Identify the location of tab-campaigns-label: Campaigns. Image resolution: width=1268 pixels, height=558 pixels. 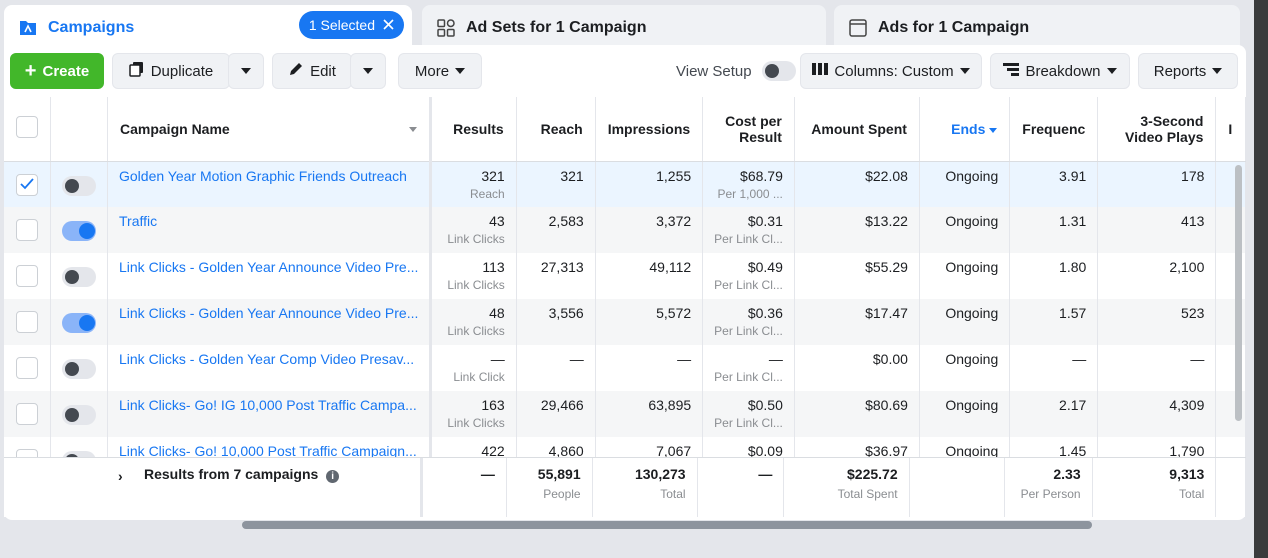
(91, 27).